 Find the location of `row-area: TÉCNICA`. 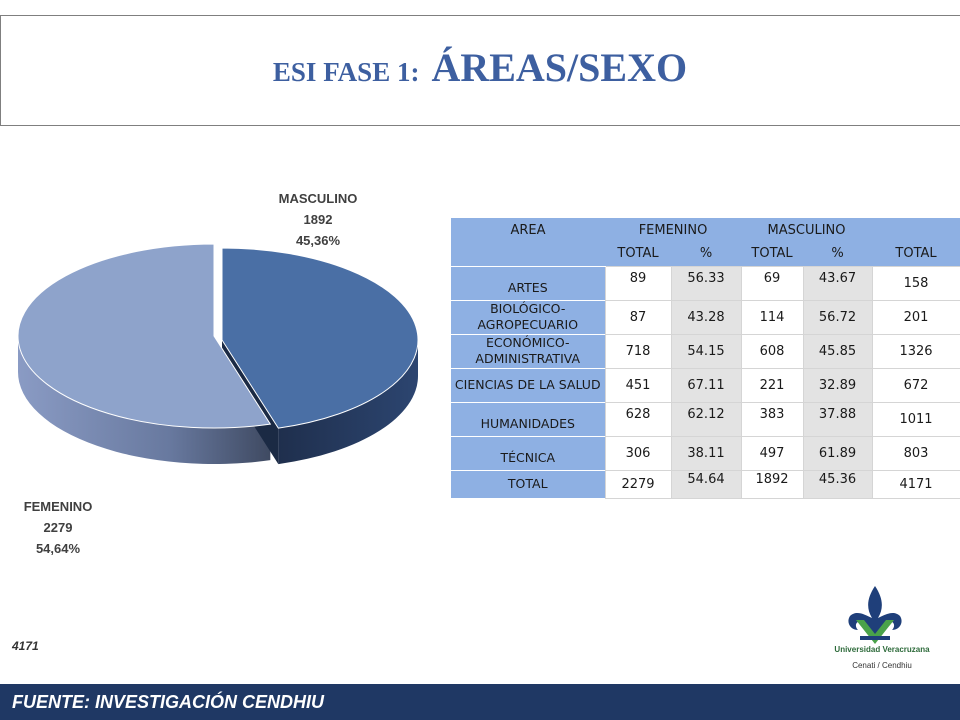

row-area: TÉCNICA is located at coordinates (528, 452).